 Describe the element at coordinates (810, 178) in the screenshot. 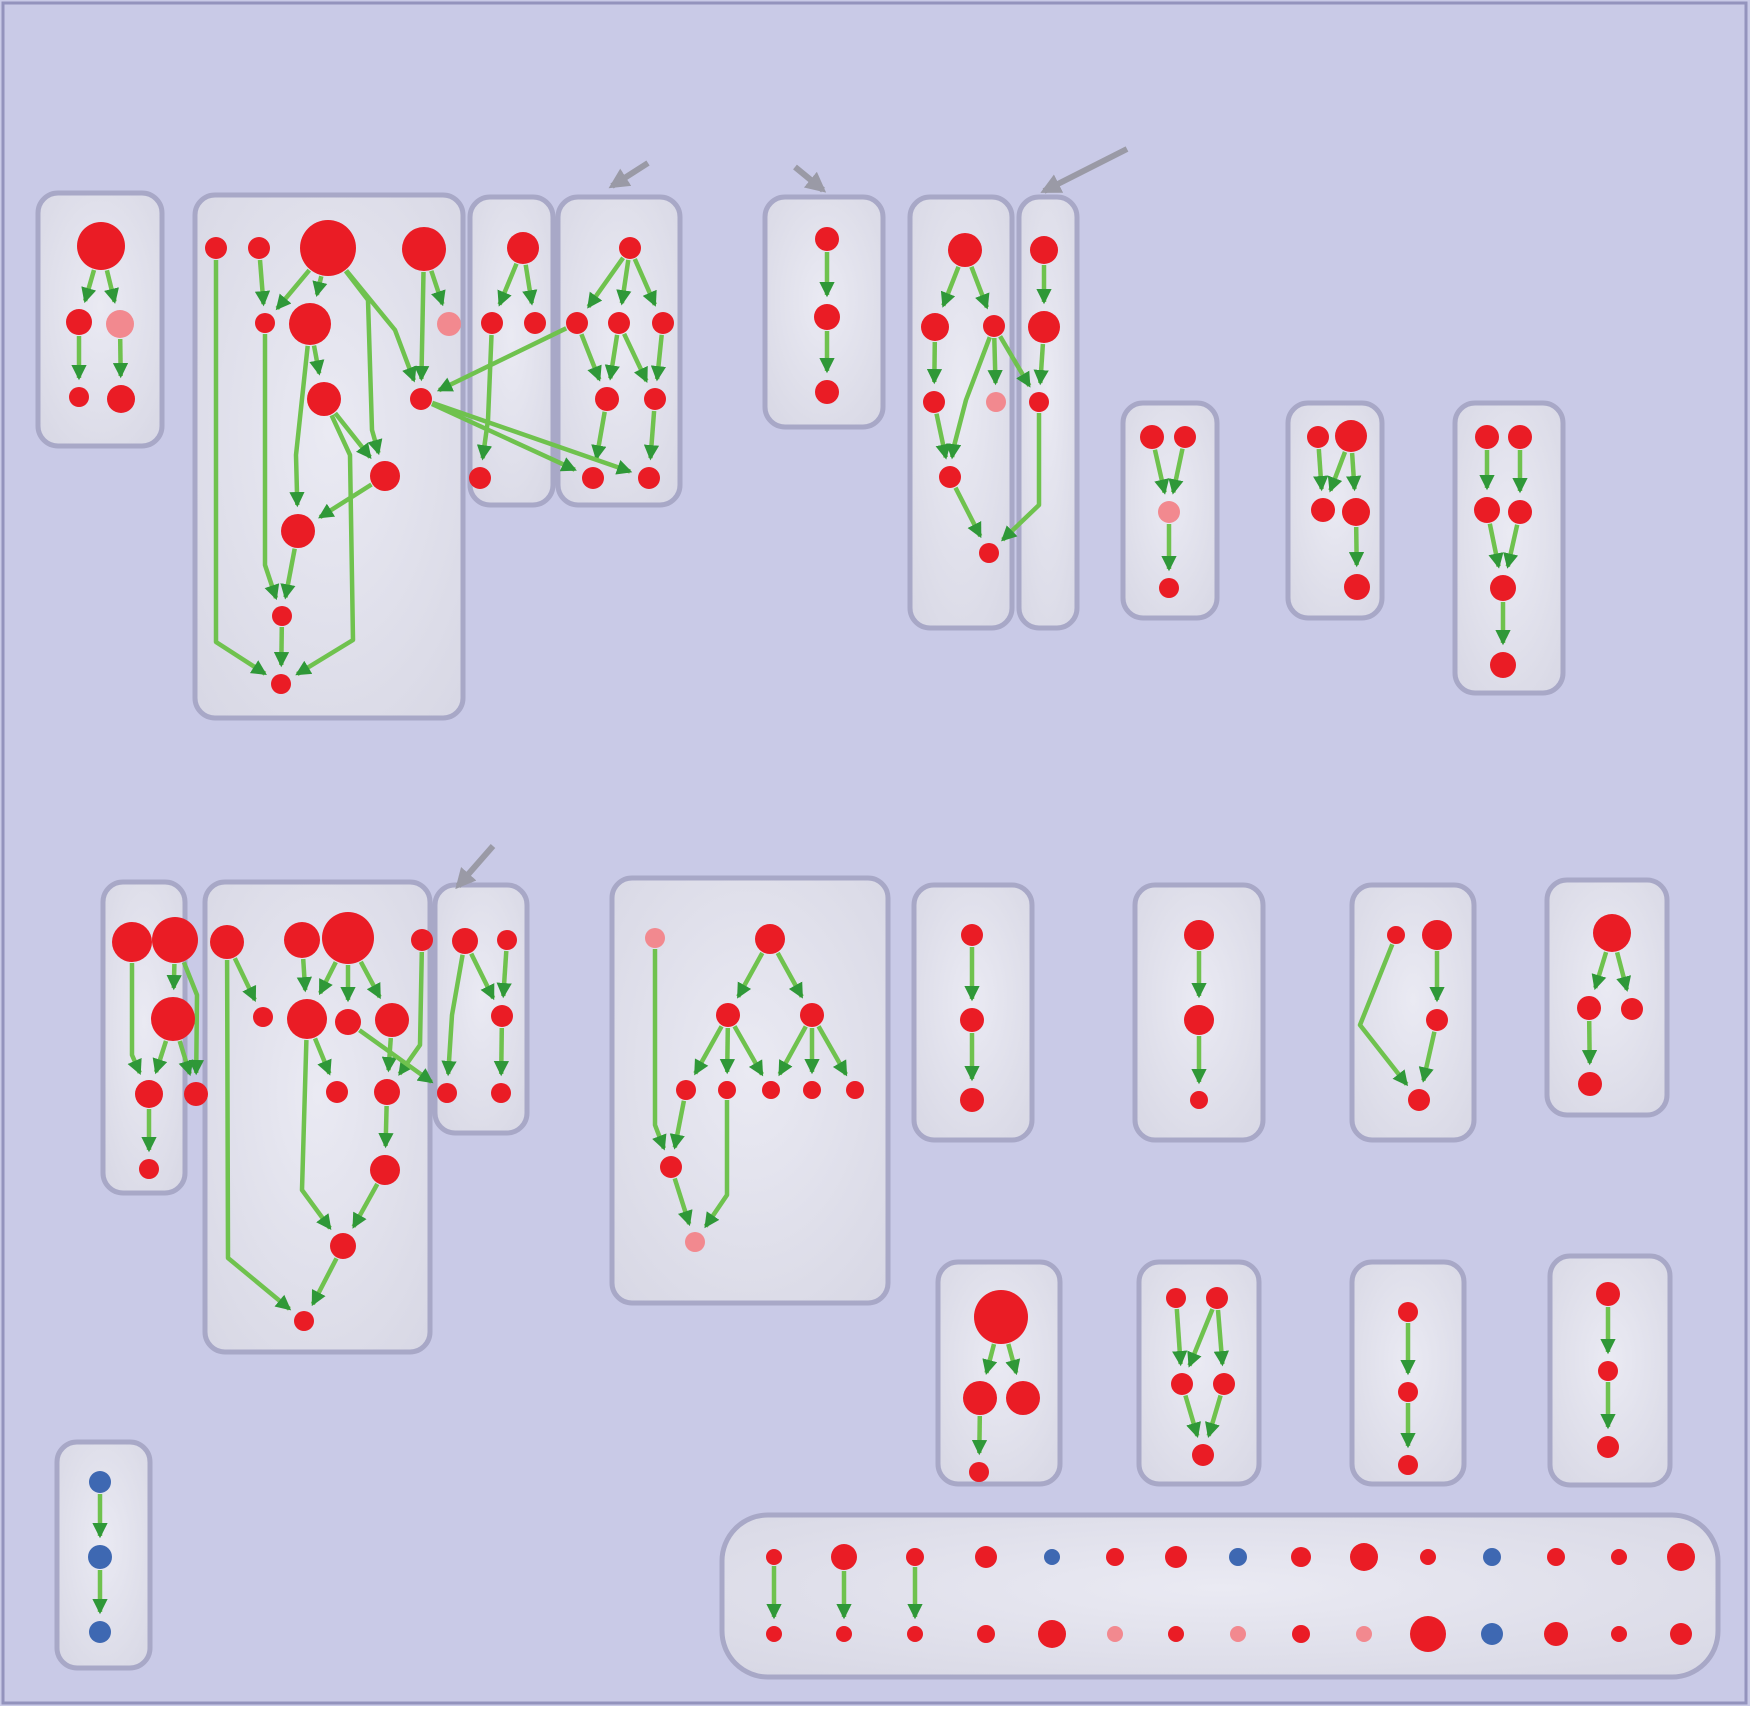

I see `label-pointer-arrow` at that location.